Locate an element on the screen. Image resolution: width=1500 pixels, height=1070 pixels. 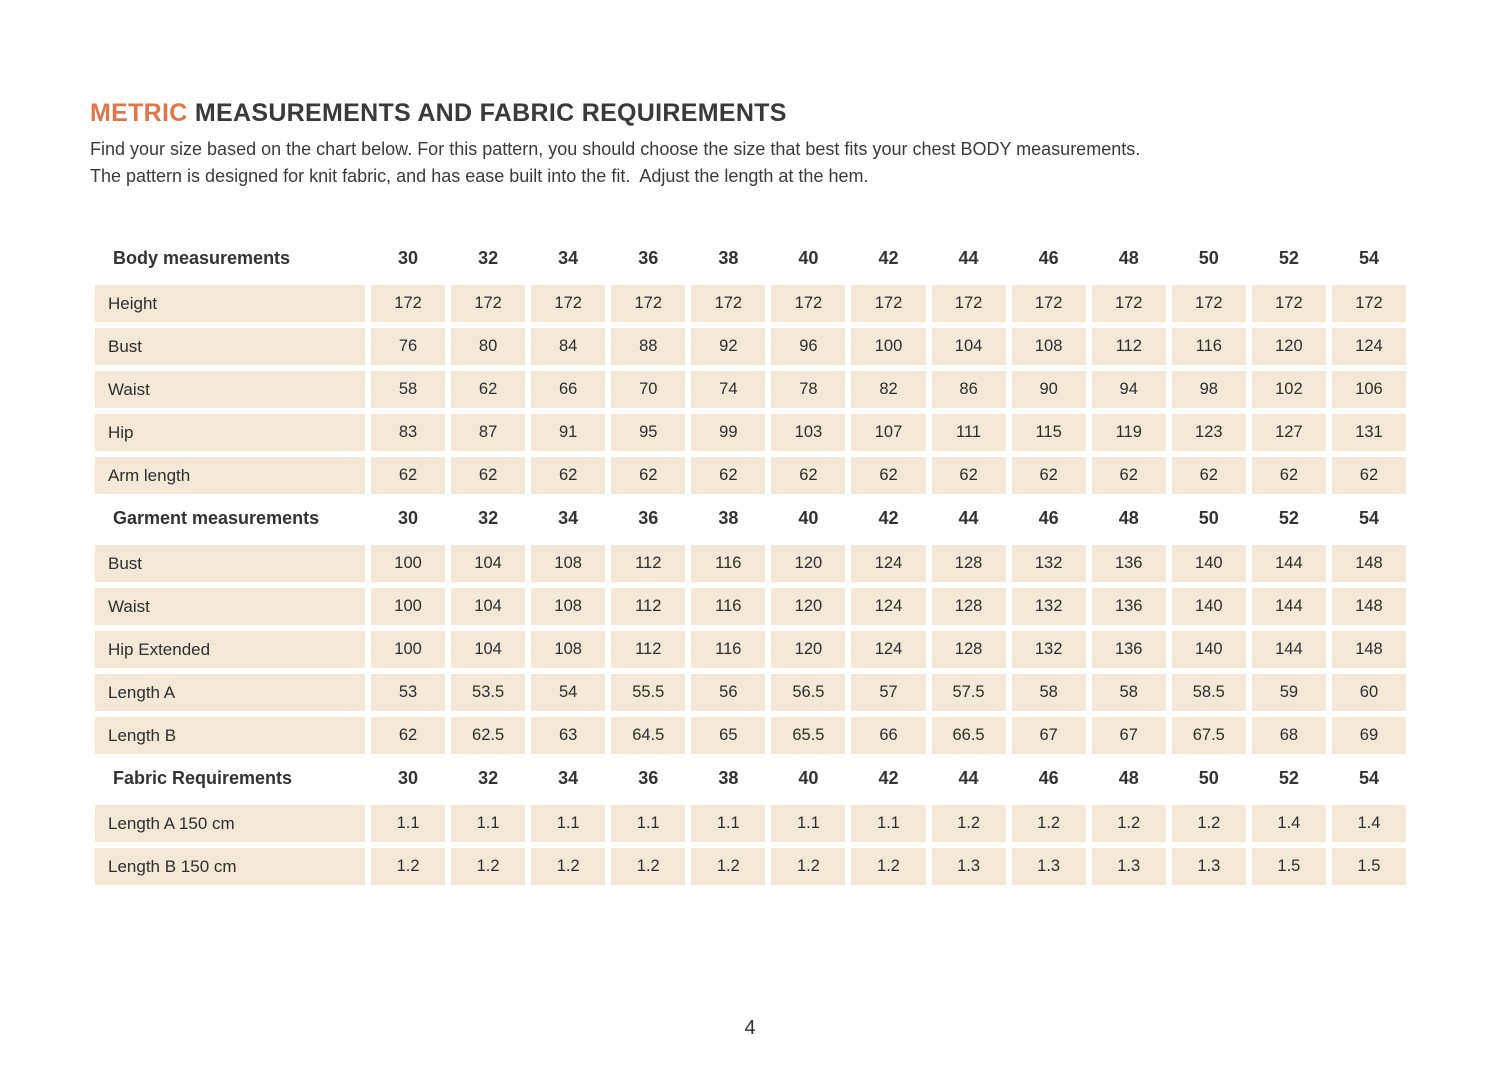
value-cell: 99 is located at coordinates (728, 432).